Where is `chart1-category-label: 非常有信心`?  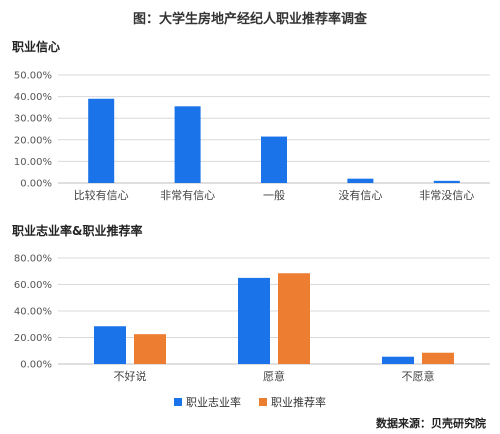 chart1-category-label: 非常有信心 is located at coordinates (187, 195).